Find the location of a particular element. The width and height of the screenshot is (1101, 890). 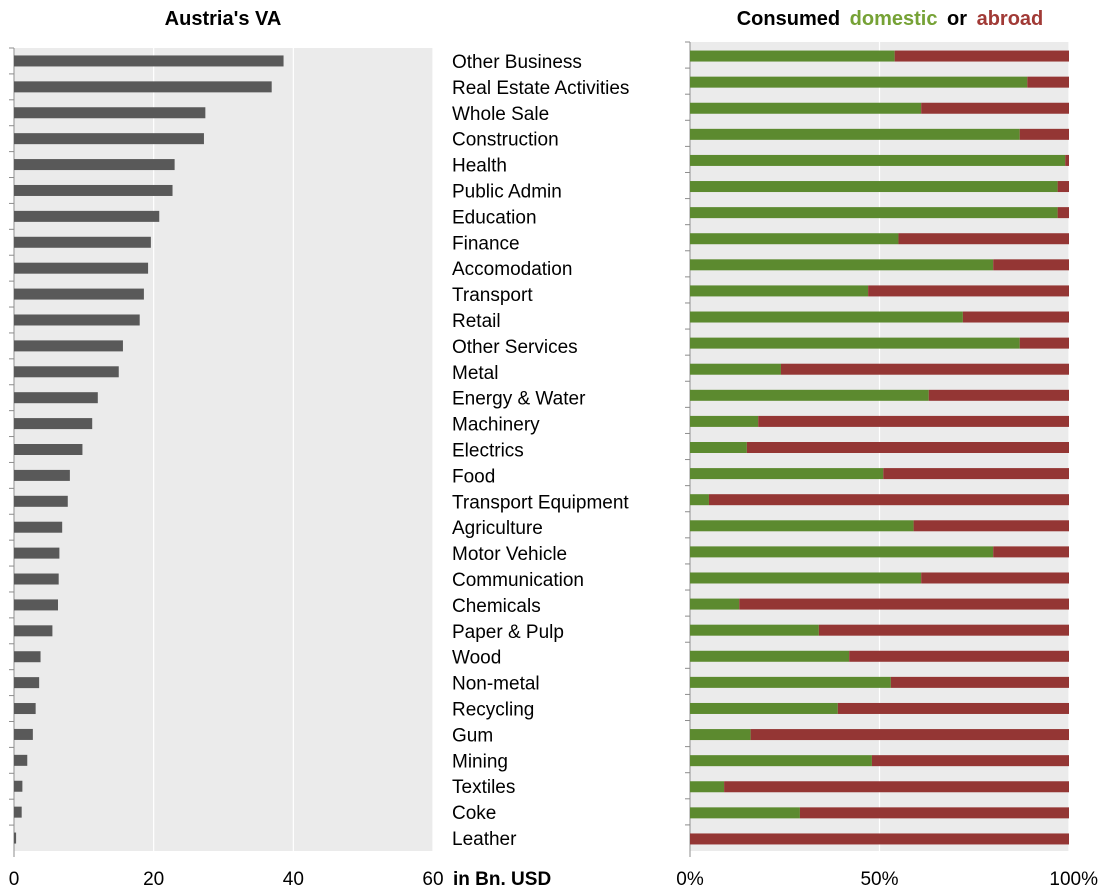

category-label: Communication is located at coordinates (518, 580).